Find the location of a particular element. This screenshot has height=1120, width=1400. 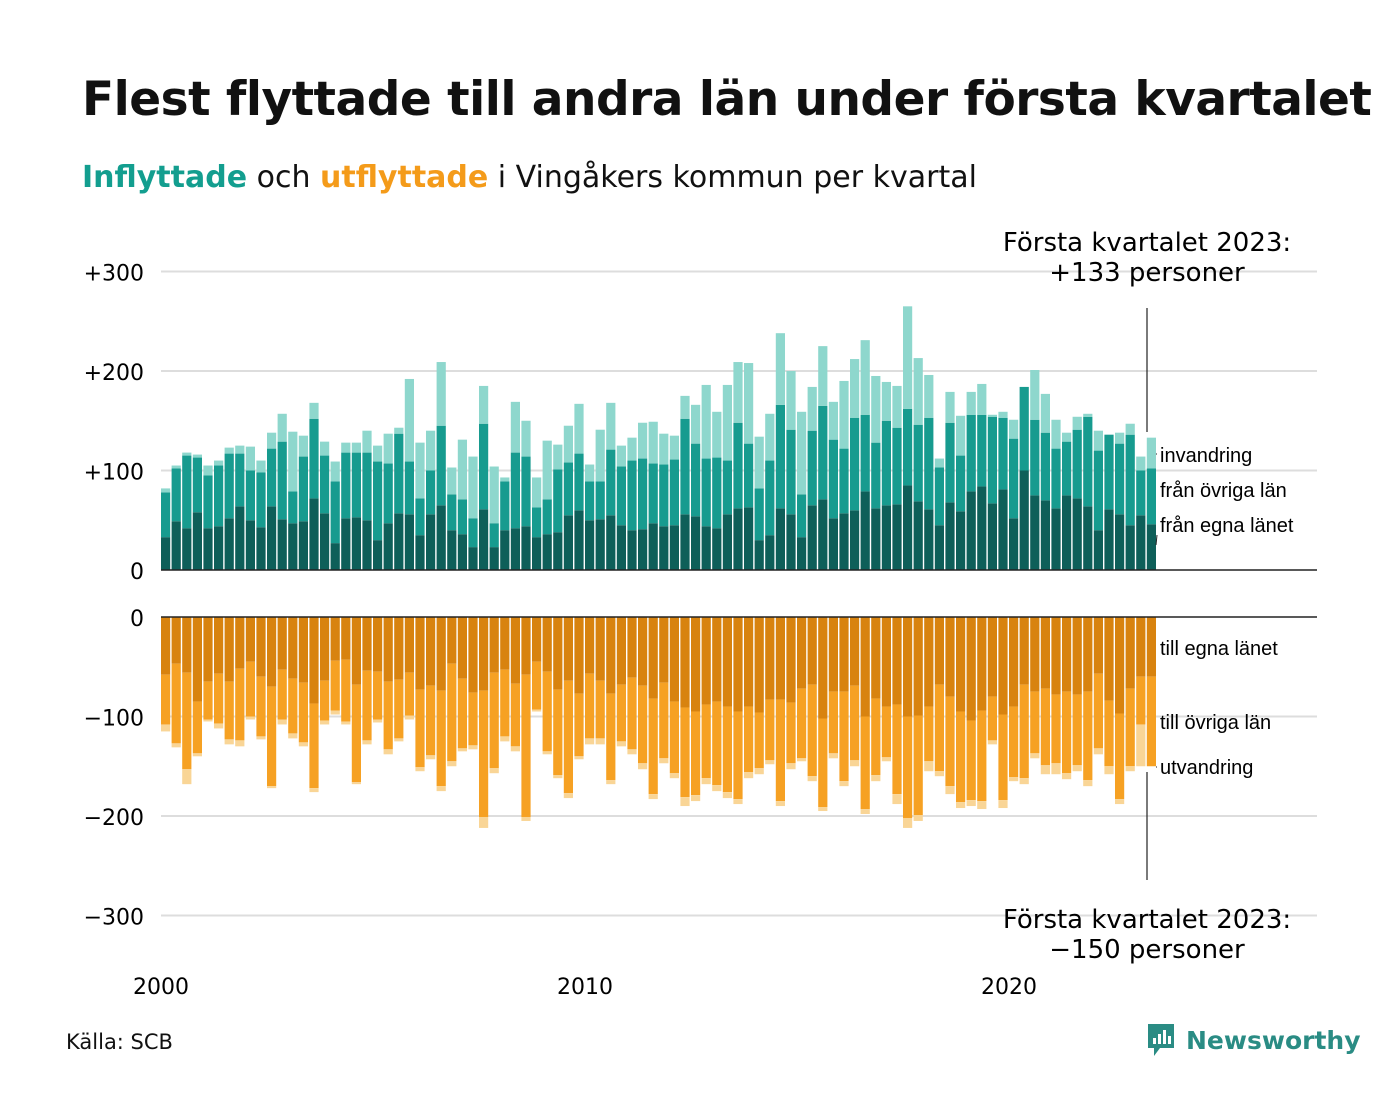

y-tick-top: +200 is located at coordinates (114, 373).